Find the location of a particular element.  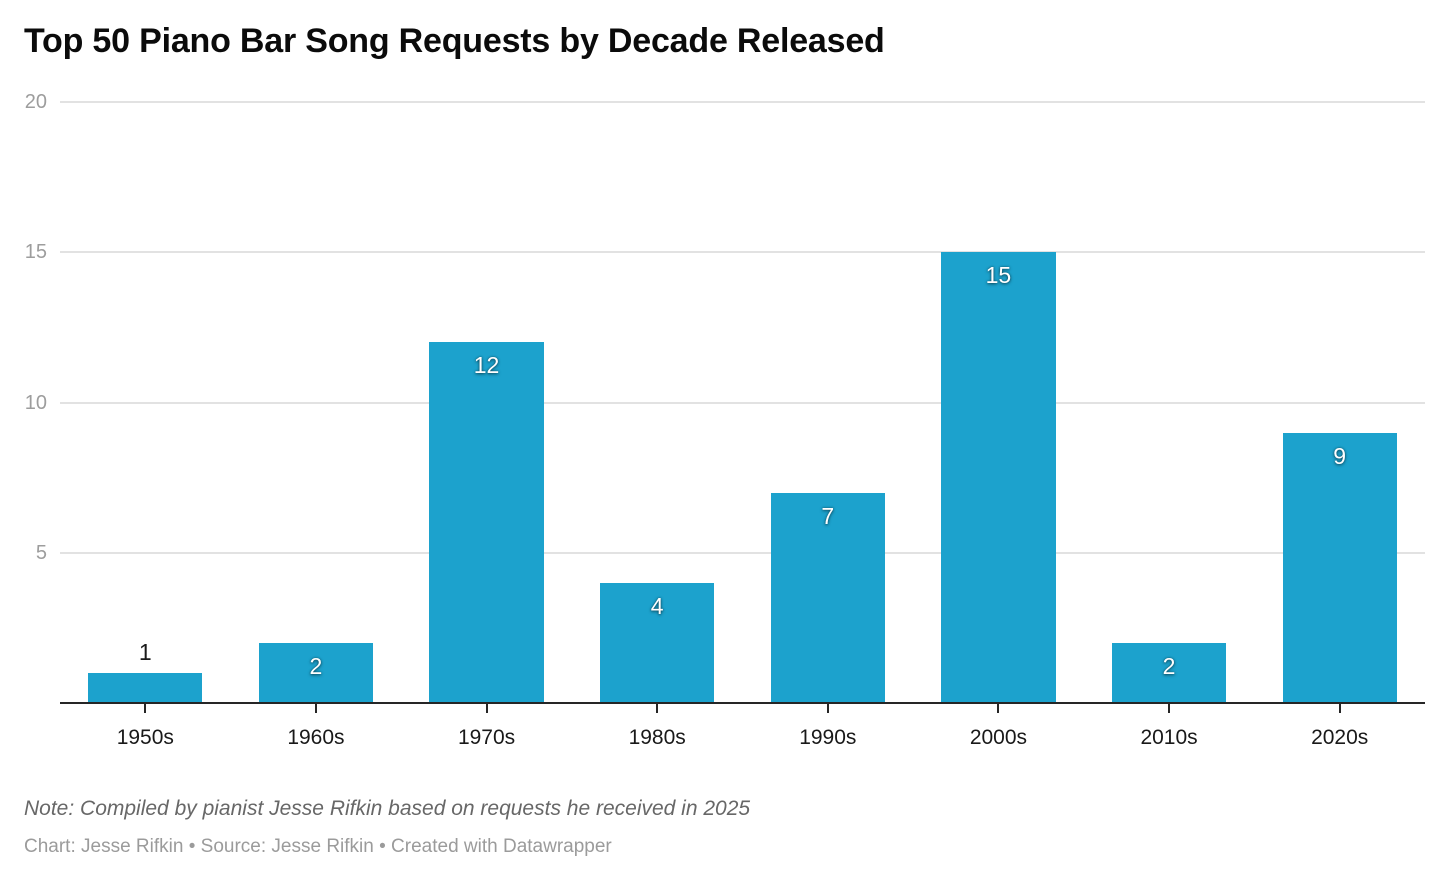

x-axis-cell: 1980s is located at coordinates (657, 725).